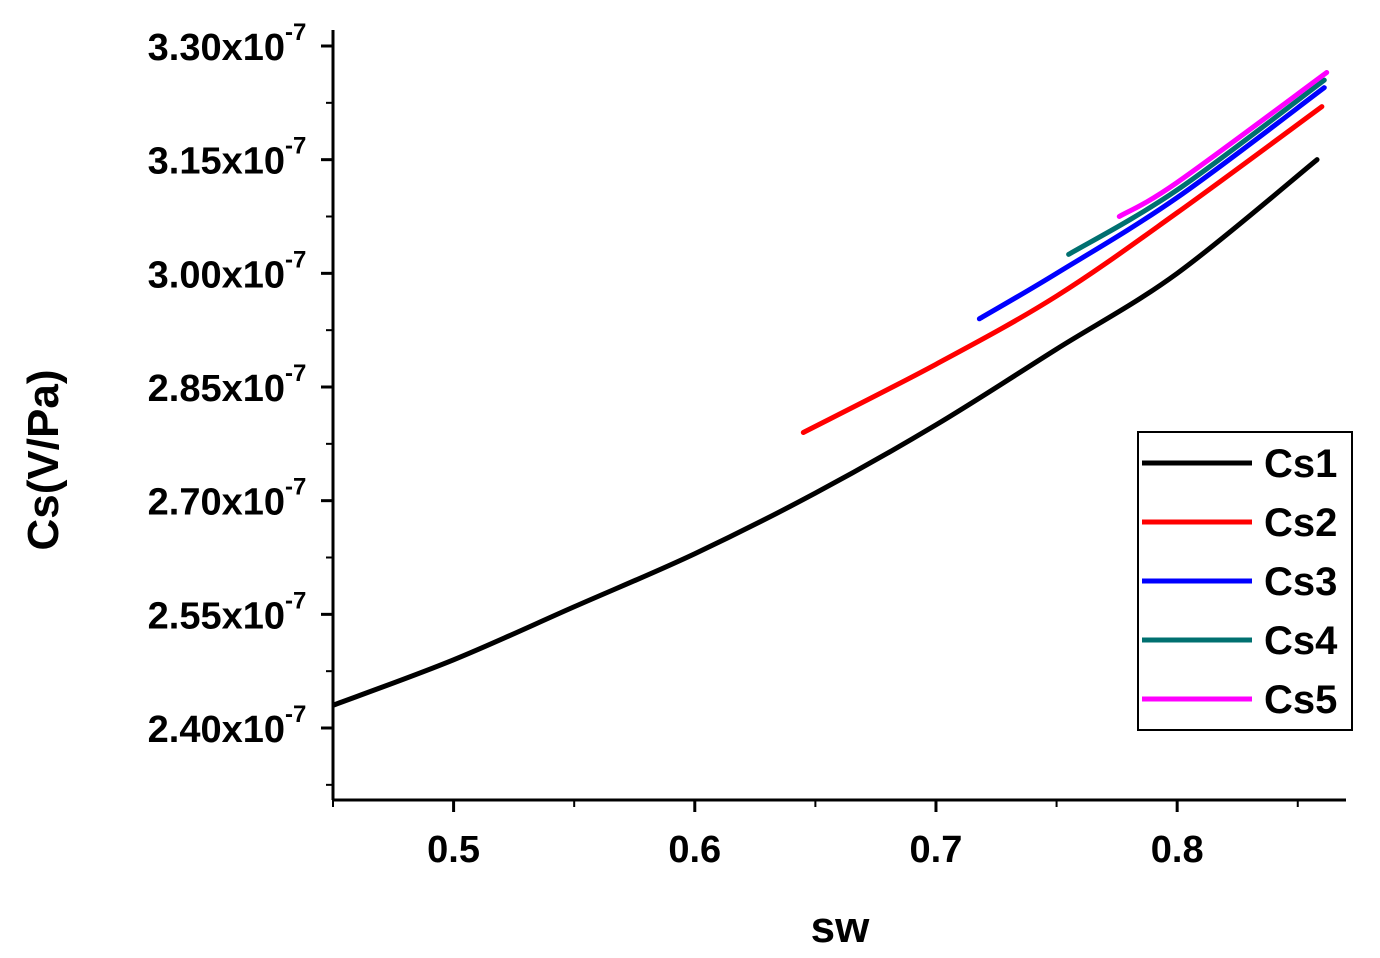 The image size is (1380, 958). What do you see at coordinates (43, 460) in the screenshot?
I see `y-axis-title: Cs(V/Pa)` at bounding box center [43, 460].